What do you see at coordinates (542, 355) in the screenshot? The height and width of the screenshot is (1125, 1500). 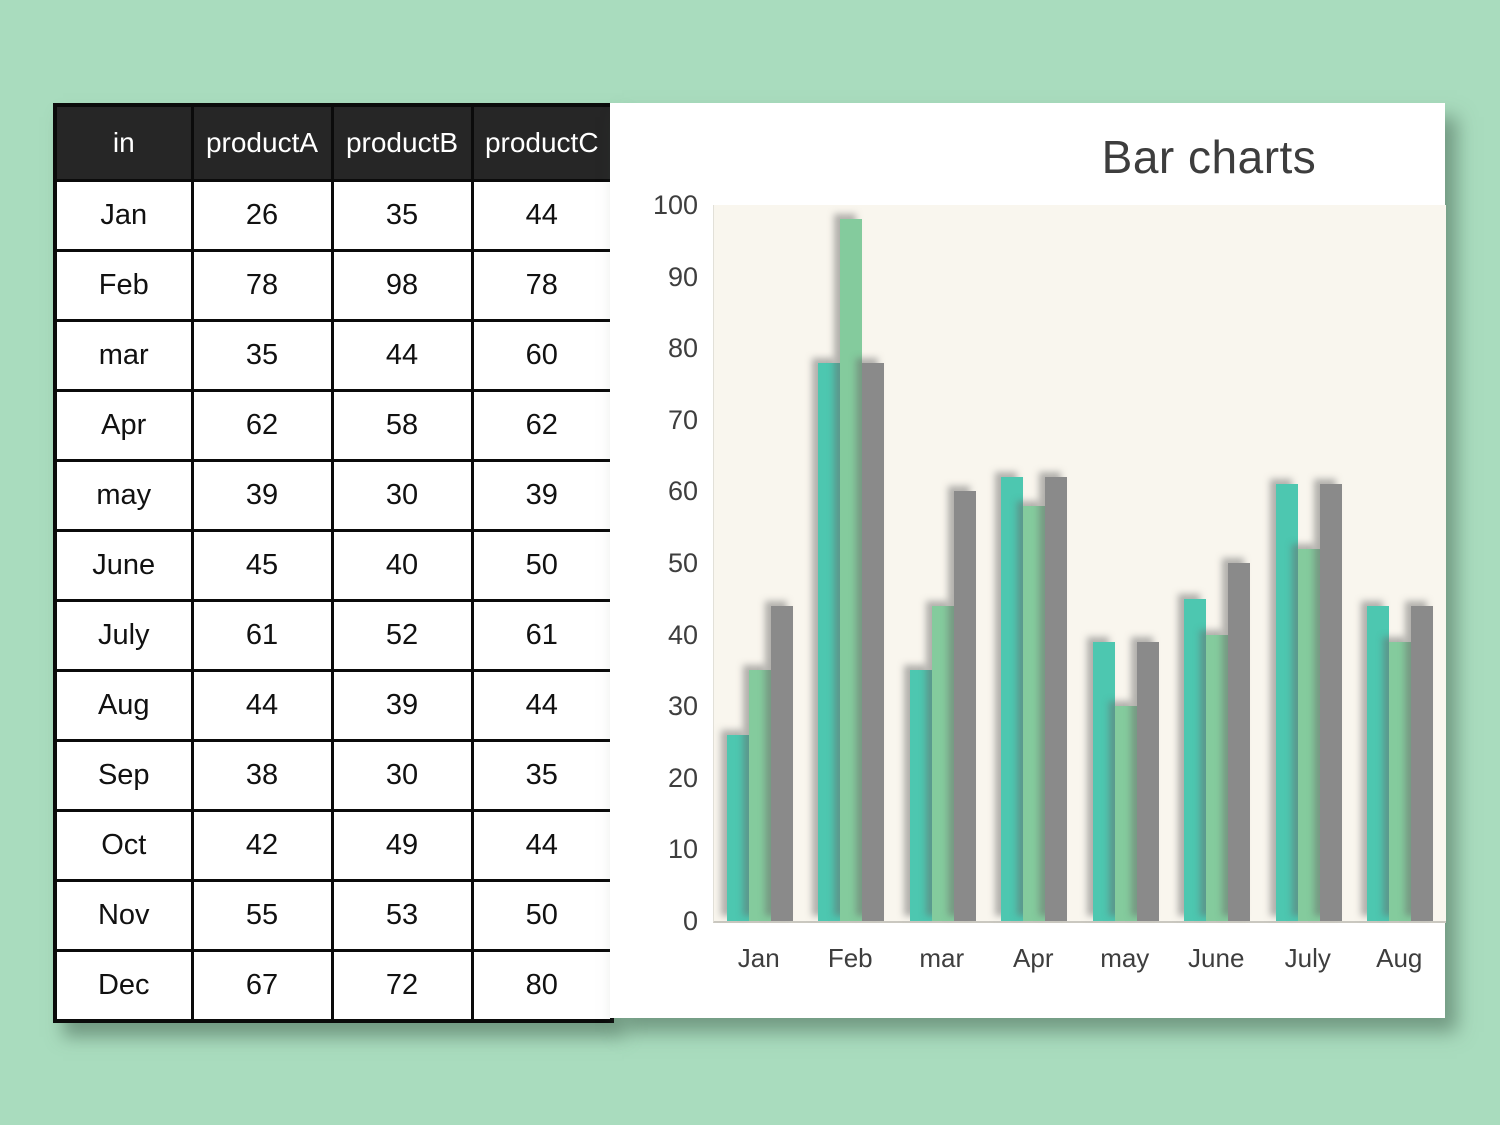 I see `table-cell-value: 60` at bounding box center [542, 355].